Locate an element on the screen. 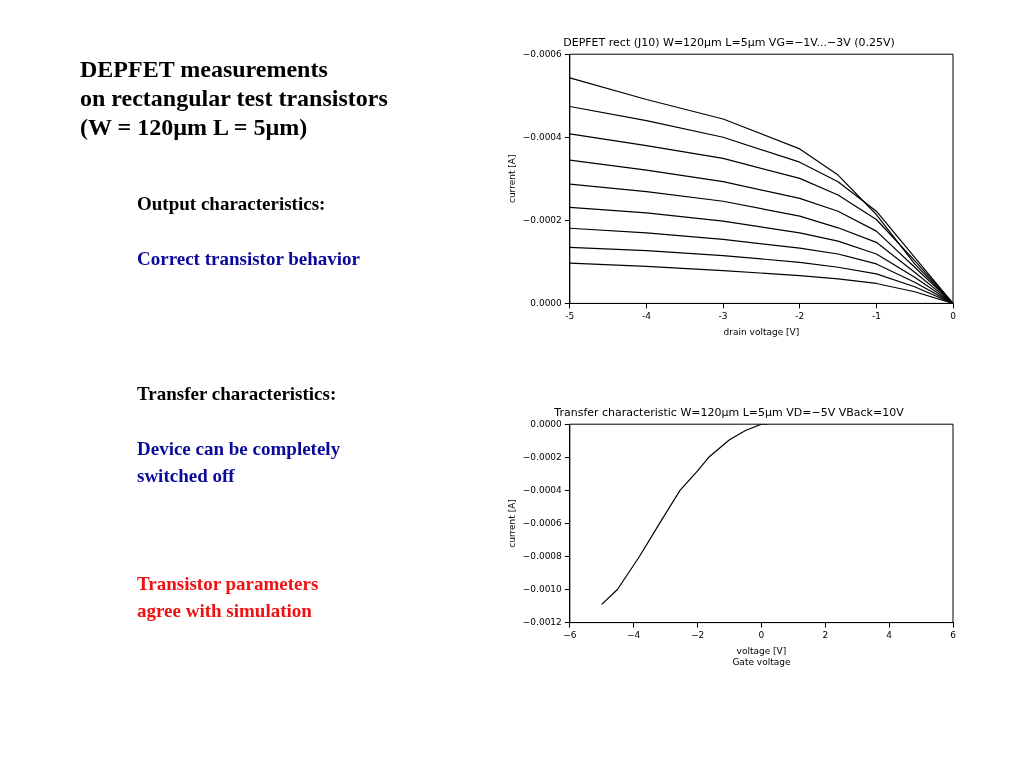 This screenshot has width=1024, height=768. y-tick-label: −0.0012 is located at coordinates (542, 621).